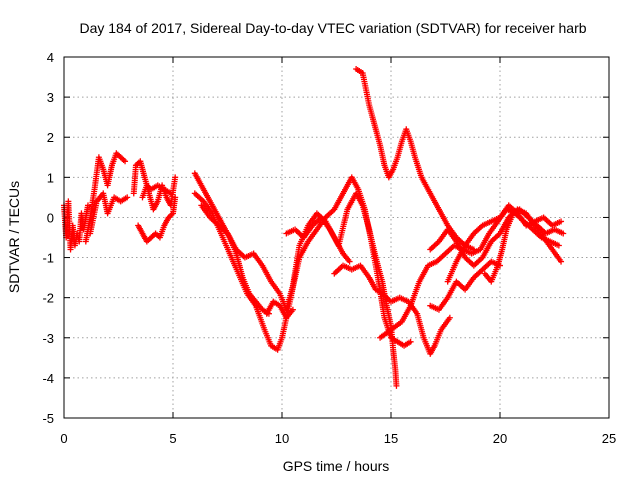 The image size is (640, 480). I want to click on y-tick-label: 1, so click(50, 177).